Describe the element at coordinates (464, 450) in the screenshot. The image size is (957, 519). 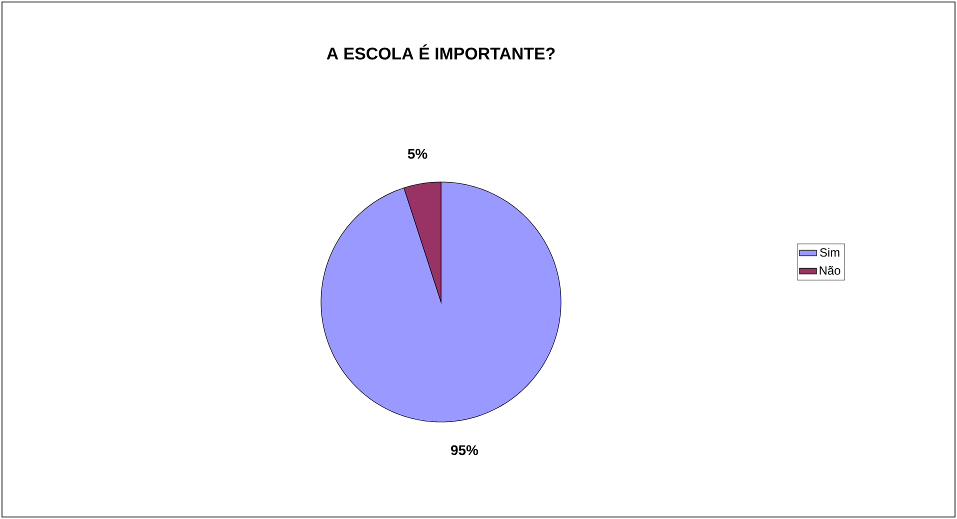
I see `data-label: 95%` at that location.